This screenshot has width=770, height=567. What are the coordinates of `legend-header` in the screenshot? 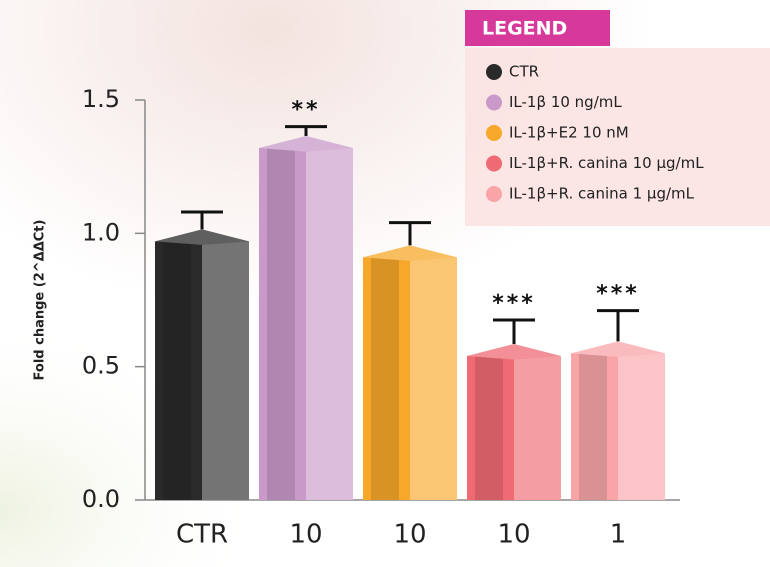 It's located at (537, 28).